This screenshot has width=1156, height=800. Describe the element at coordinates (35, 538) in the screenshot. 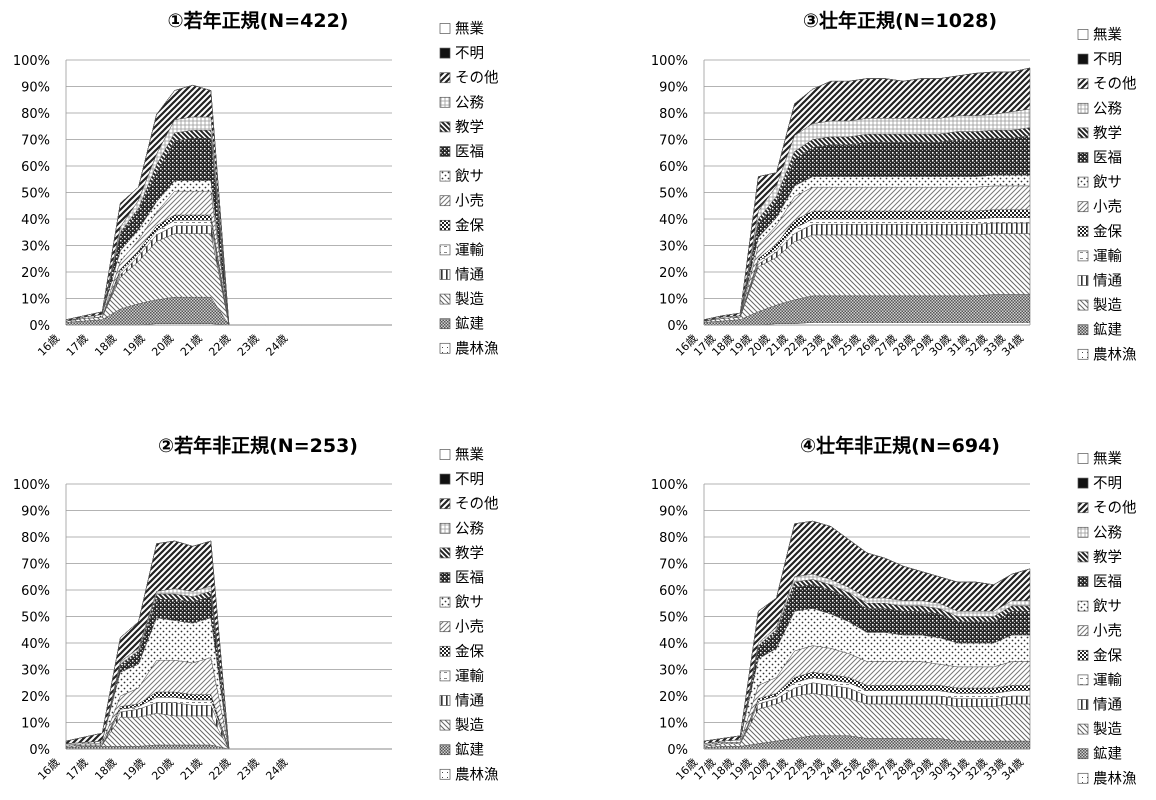

I see `y-tick-label: 80%` at that location.